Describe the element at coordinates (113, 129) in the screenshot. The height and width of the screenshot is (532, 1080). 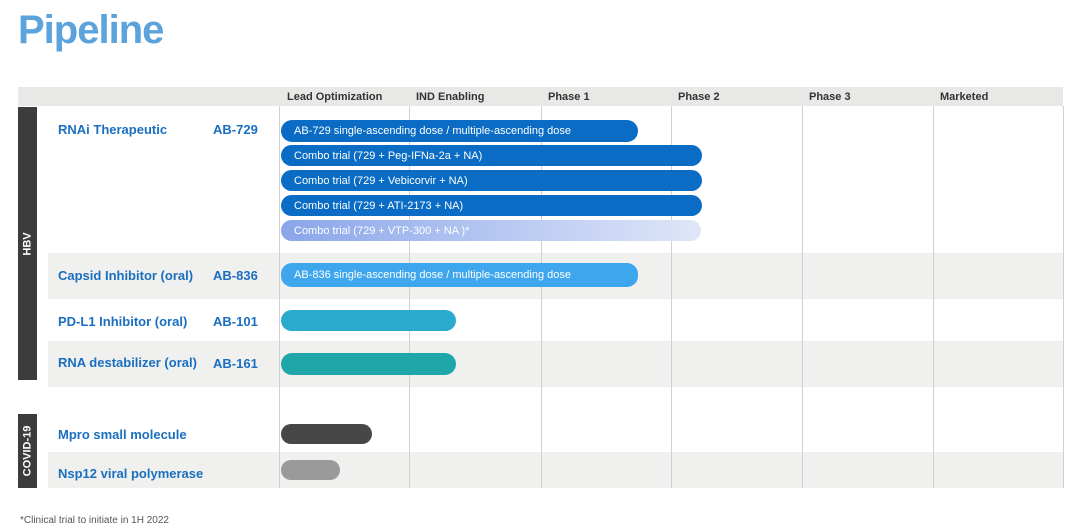
I see `program-name: RNAi Therapeutic` at that location.